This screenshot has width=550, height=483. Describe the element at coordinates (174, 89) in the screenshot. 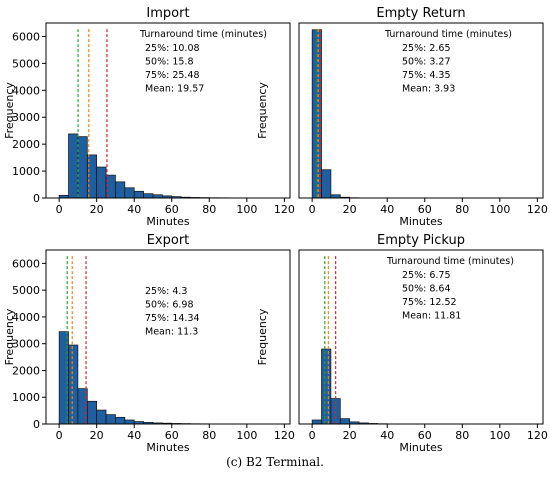

I see `stats-line: Mean: 19.57` at that location.